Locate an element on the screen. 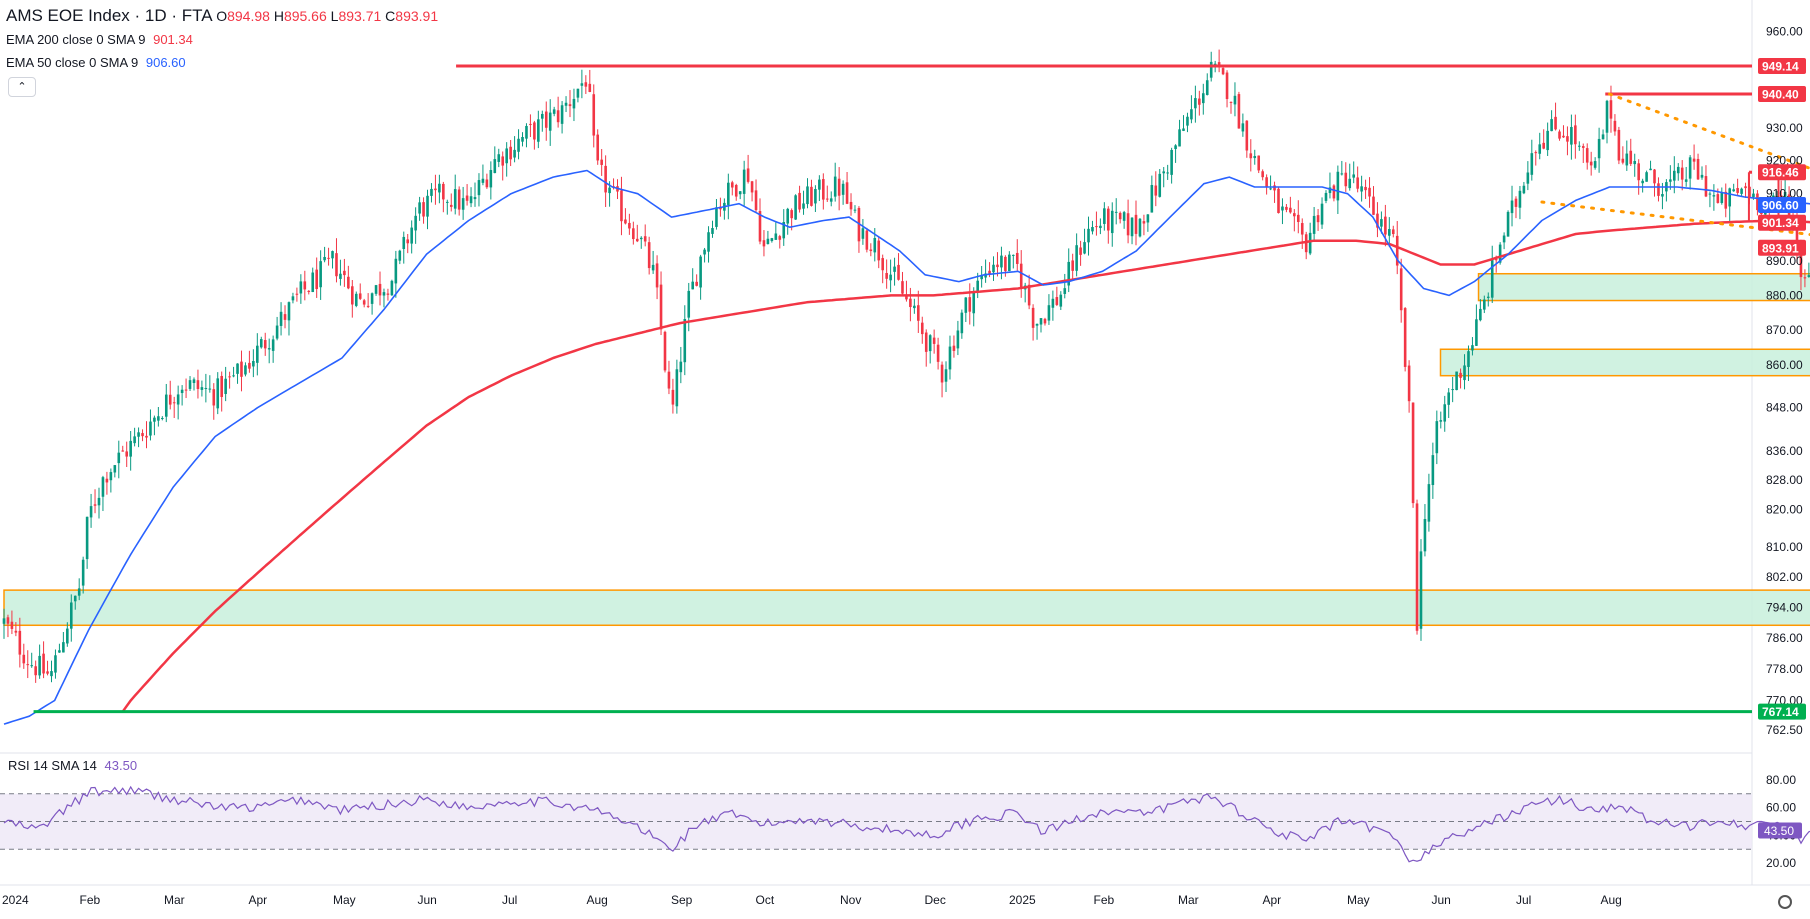 The width and height of the screenshot is (1810, 919). price-tick-label: 836.00 is located at coordinates (1784, 451).